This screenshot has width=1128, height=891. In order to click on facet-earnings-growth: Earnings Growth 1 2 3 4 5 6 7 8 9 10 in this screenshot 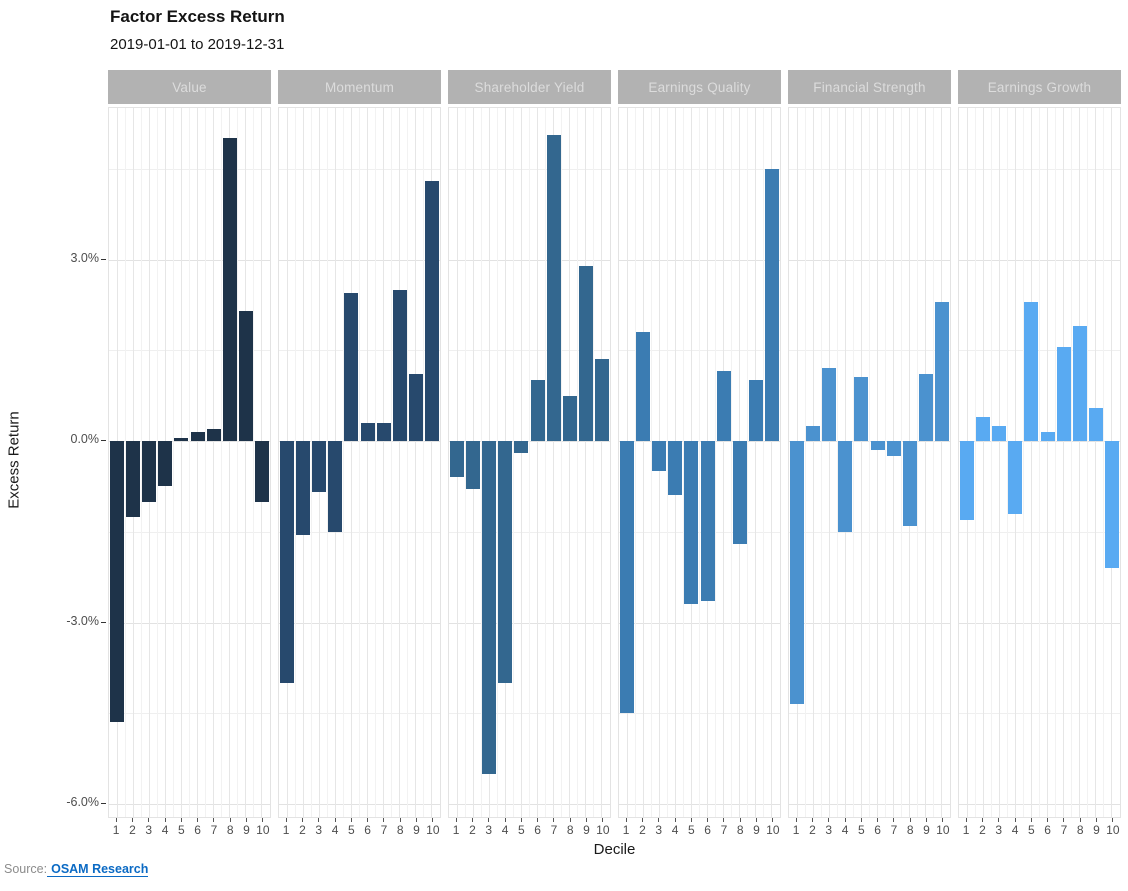, I will do `click(1039, 454)`.